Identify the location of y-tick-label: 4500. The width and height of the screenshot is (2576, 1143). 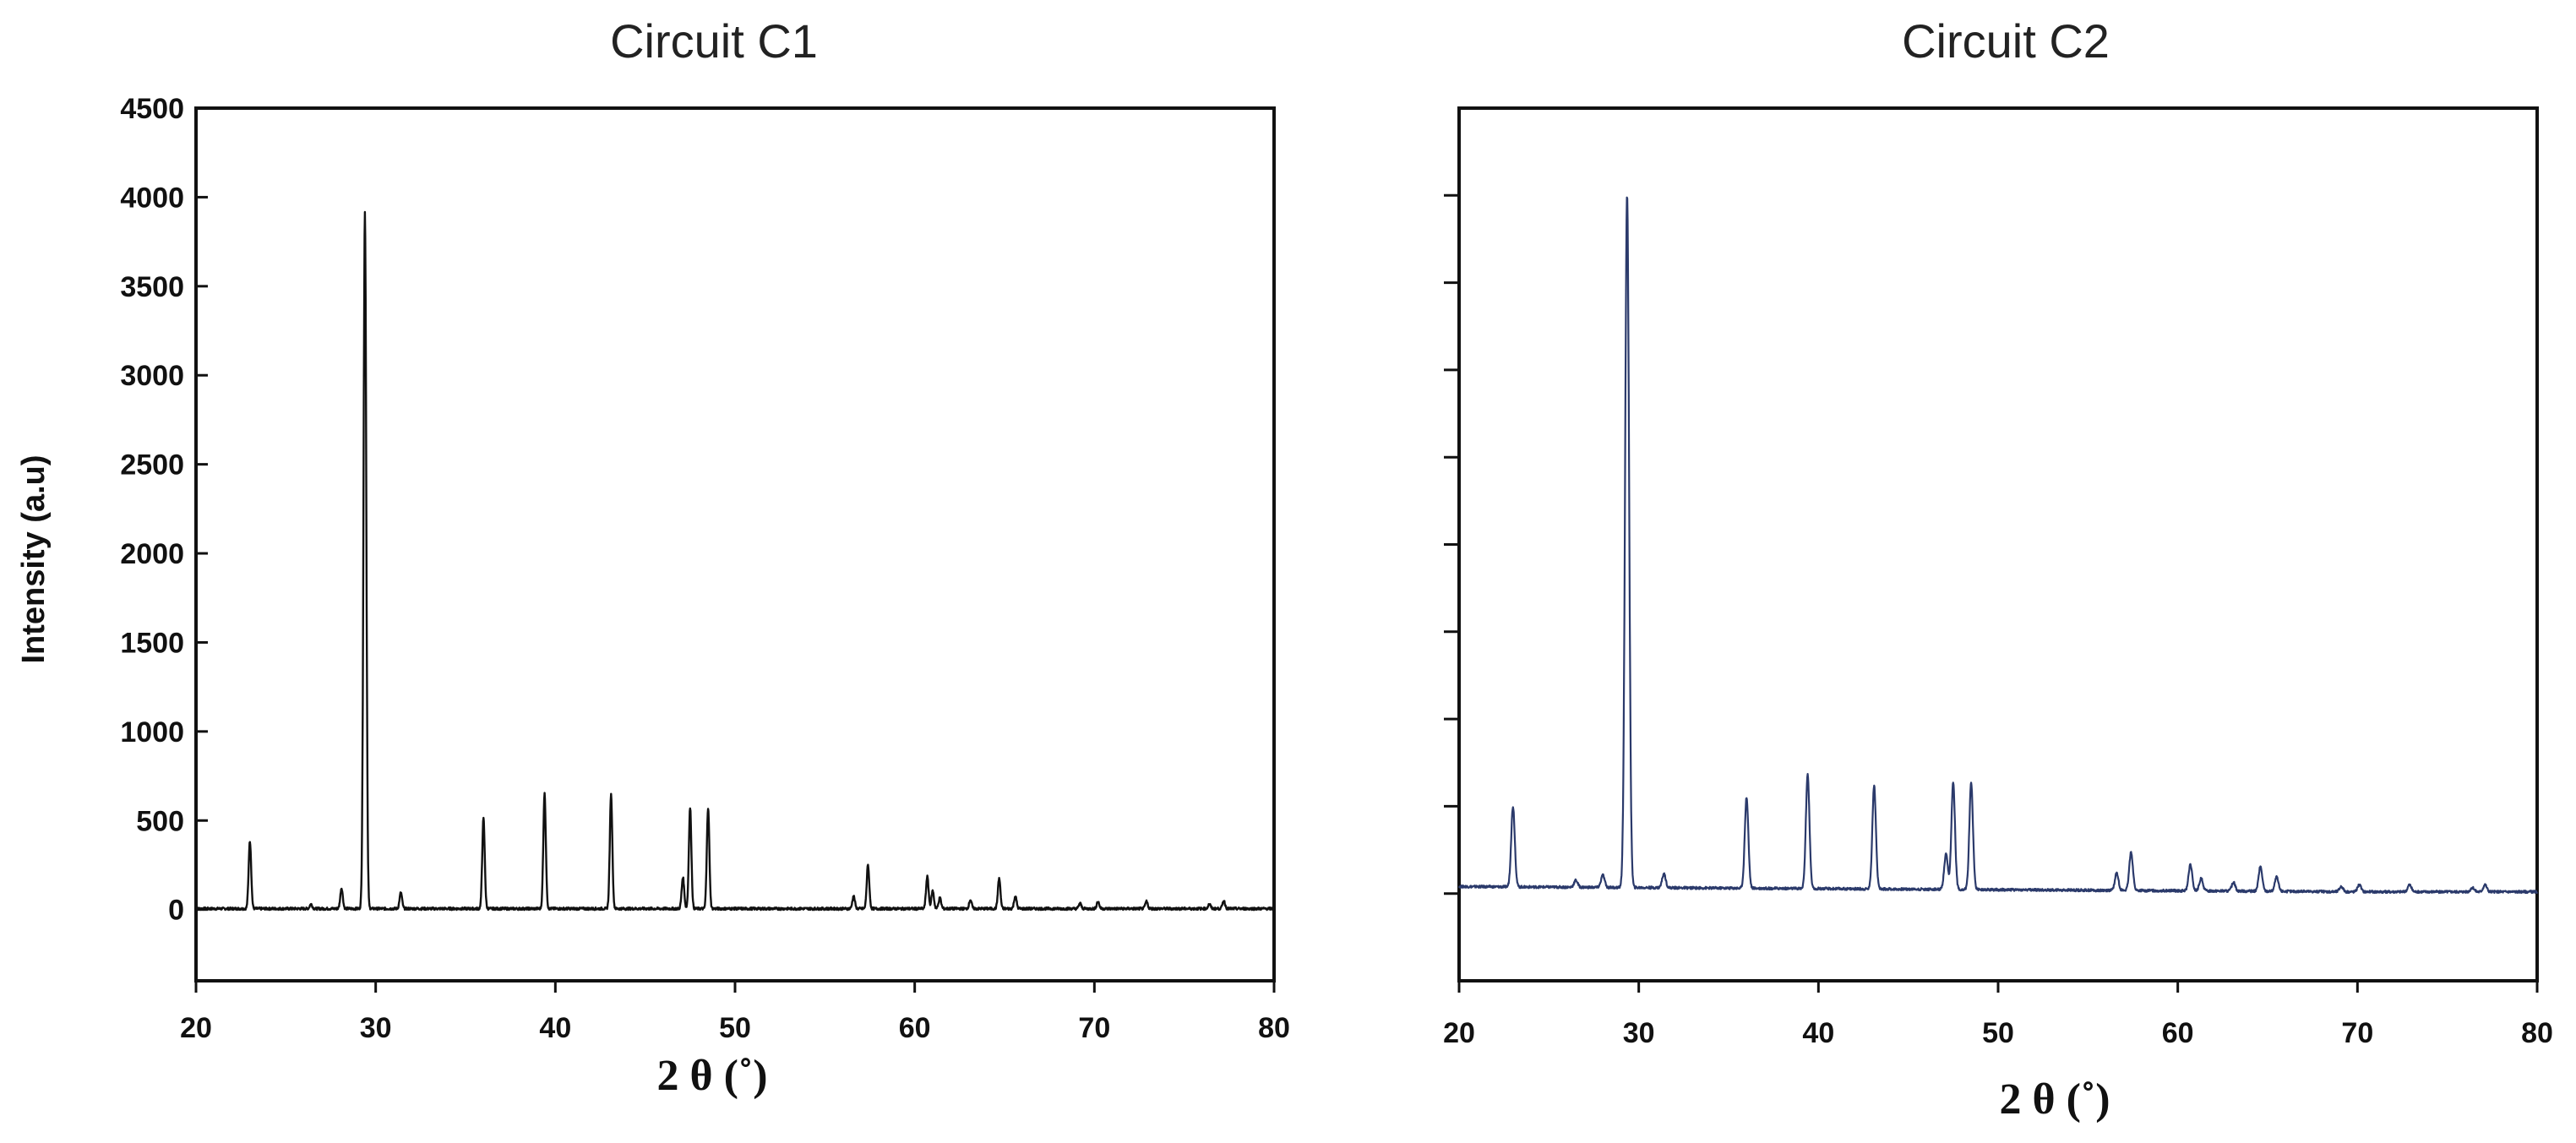
(152, 109).